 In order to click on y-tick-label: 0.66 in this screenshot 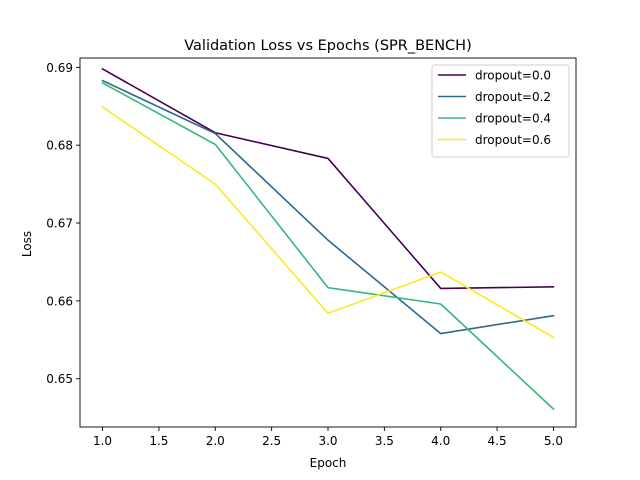, I will do `click(59, 301)`.